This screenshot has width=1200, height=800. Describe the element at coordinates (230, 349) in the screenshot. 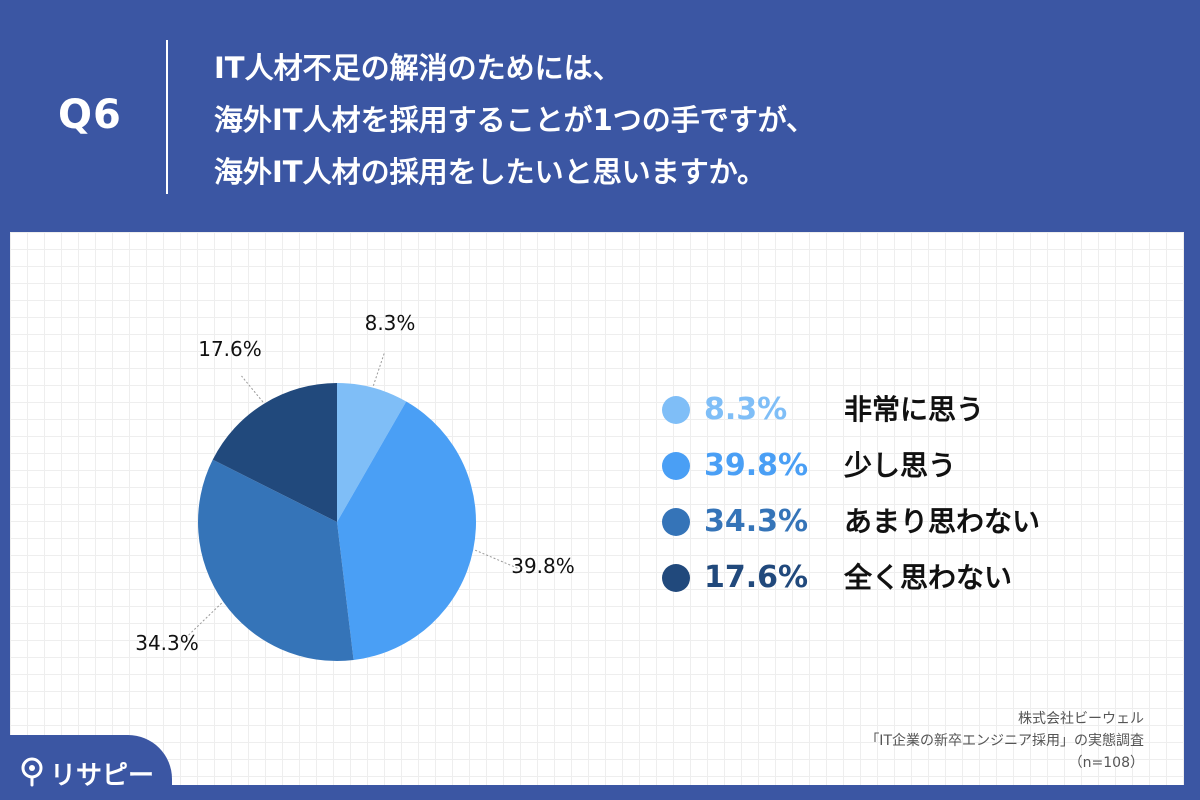

I see `slice-label: 17.6%` at that location.